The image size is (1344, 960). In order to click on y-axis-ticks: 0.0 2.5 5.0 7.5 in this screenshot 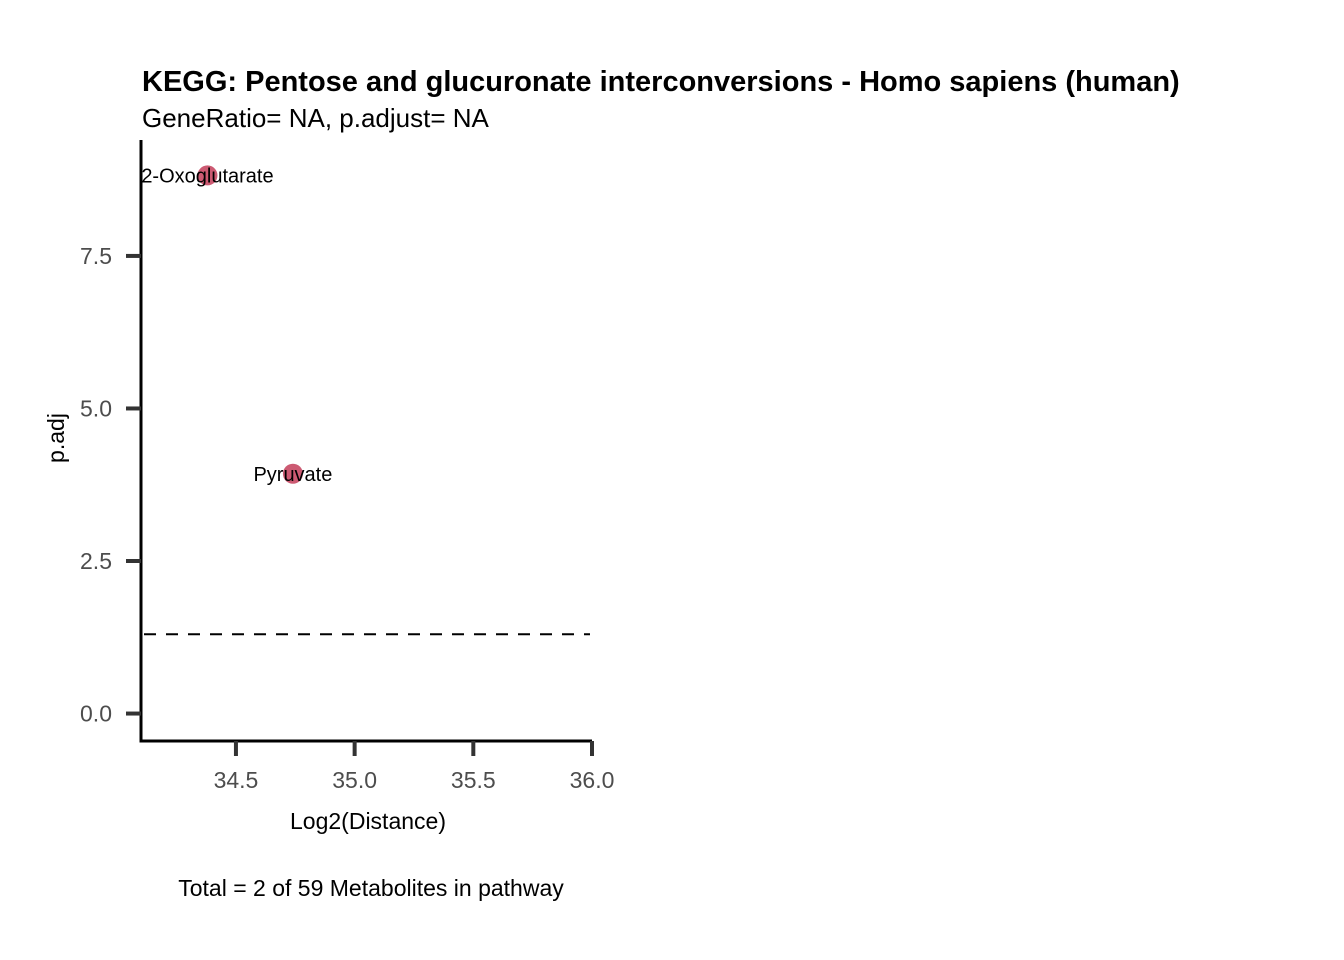, I will do `click(110, 485)`.